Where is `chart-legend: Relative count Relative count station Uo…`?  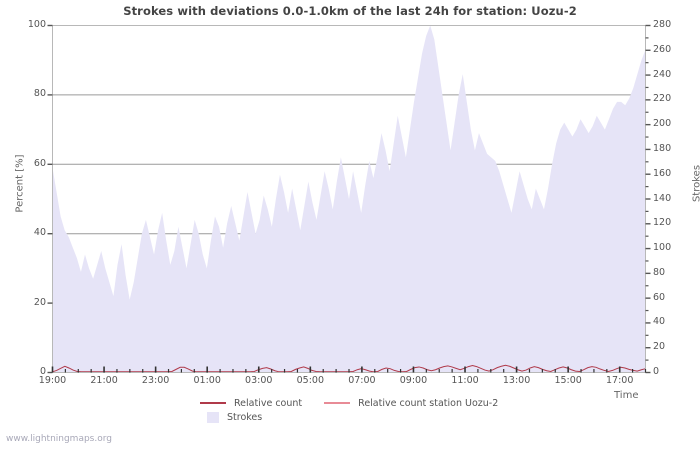 chart-legend: Relative count Relative count station Uo… is located at coordinates (360, 410).